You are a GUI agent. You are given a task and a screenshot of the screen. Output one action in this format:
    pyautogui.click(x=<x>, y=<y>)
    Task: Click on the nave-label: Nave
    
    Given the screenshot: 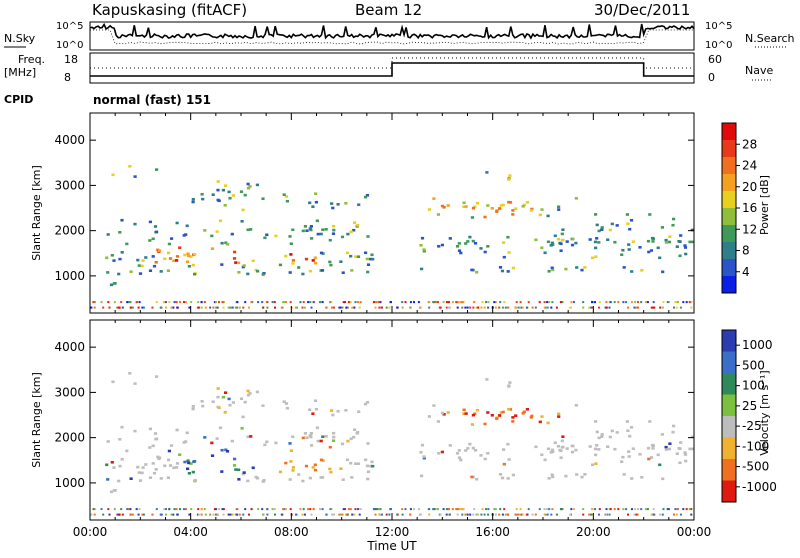 What is the action you would take?
    pyautogui.click(x=759, y=70)
    